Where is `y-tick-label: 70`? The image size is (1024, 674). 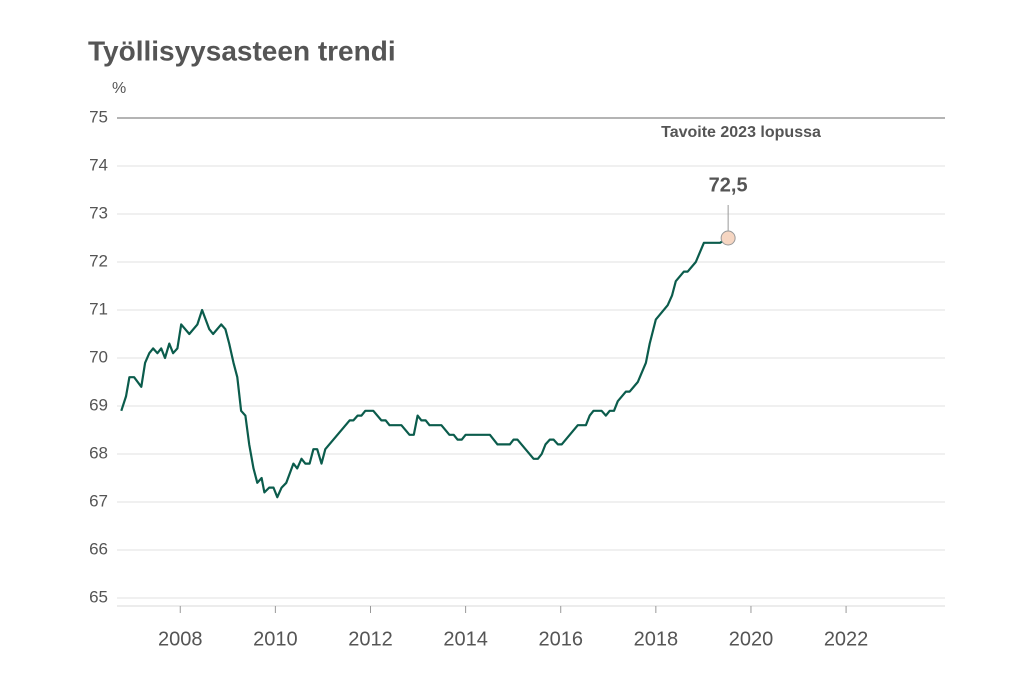
y-tick-label: 70 is located at coordinates (98, 356).